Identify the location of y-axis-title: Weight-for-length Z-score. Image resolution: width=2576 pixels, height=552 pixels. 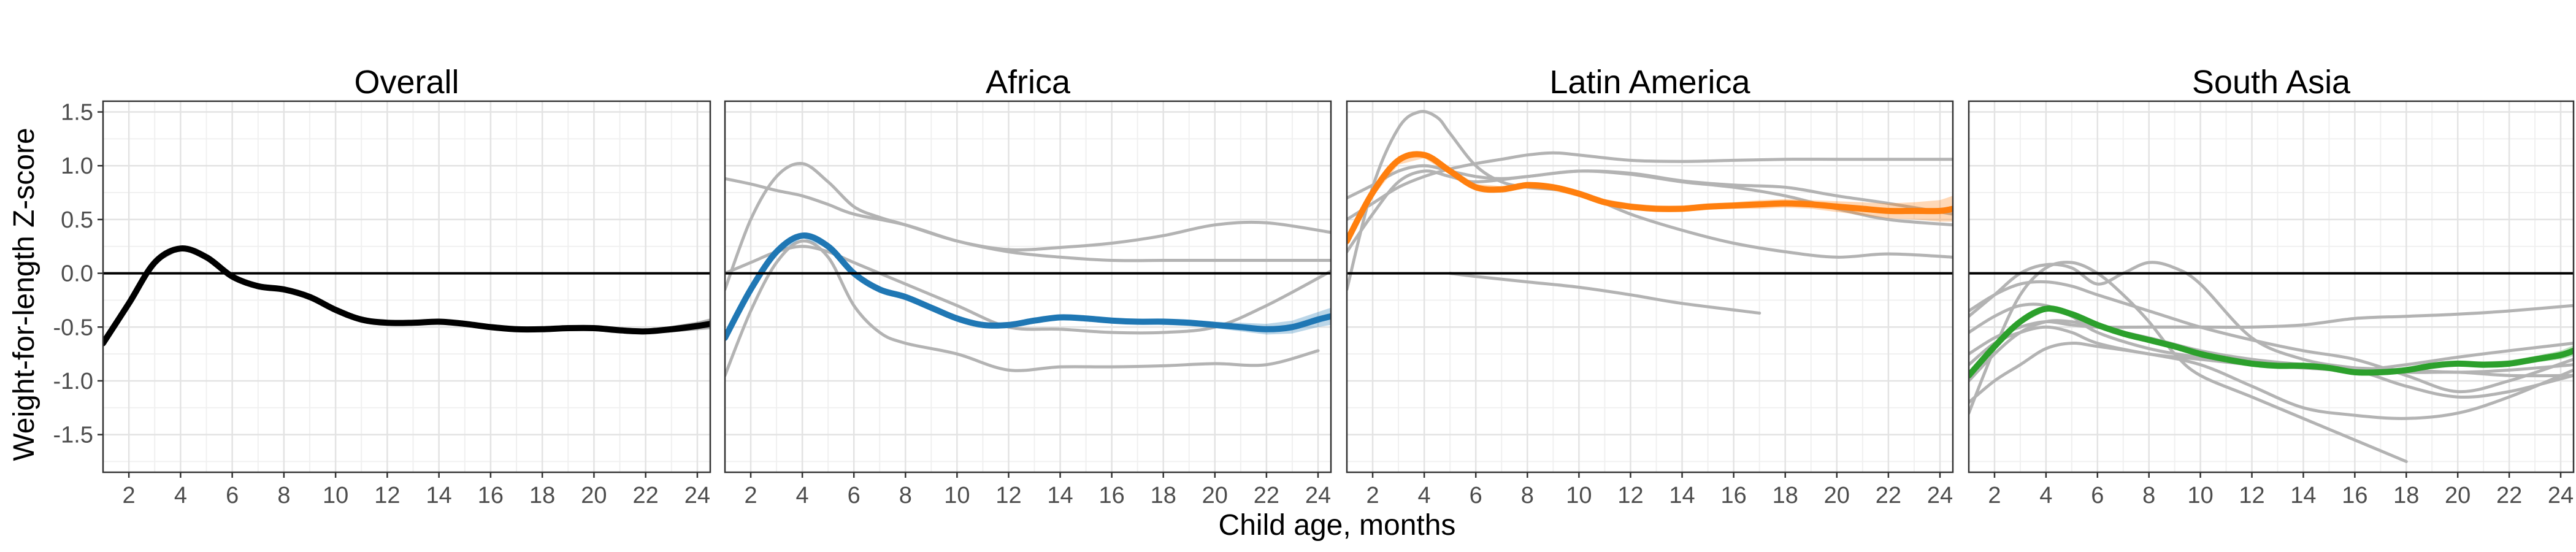
(24, 294).